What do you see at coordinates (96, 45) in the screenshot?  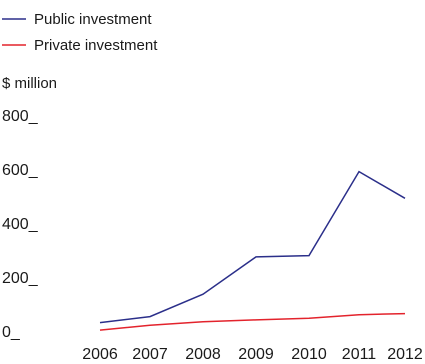 I see `legend-label-private: Private investment` at bounding box center [96, 45].